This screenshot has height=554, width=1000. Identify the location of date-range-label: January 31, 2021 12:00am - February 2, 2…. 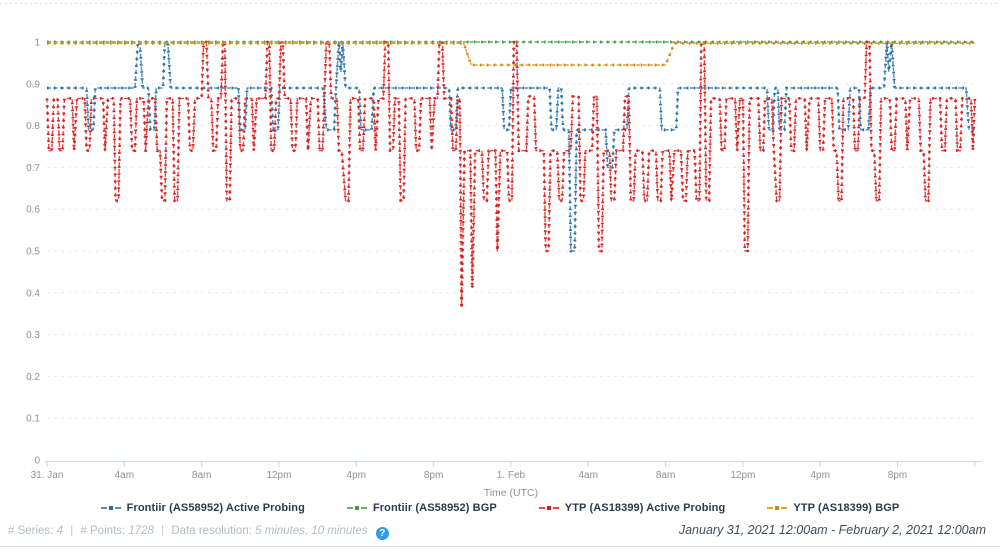
(832, 530).